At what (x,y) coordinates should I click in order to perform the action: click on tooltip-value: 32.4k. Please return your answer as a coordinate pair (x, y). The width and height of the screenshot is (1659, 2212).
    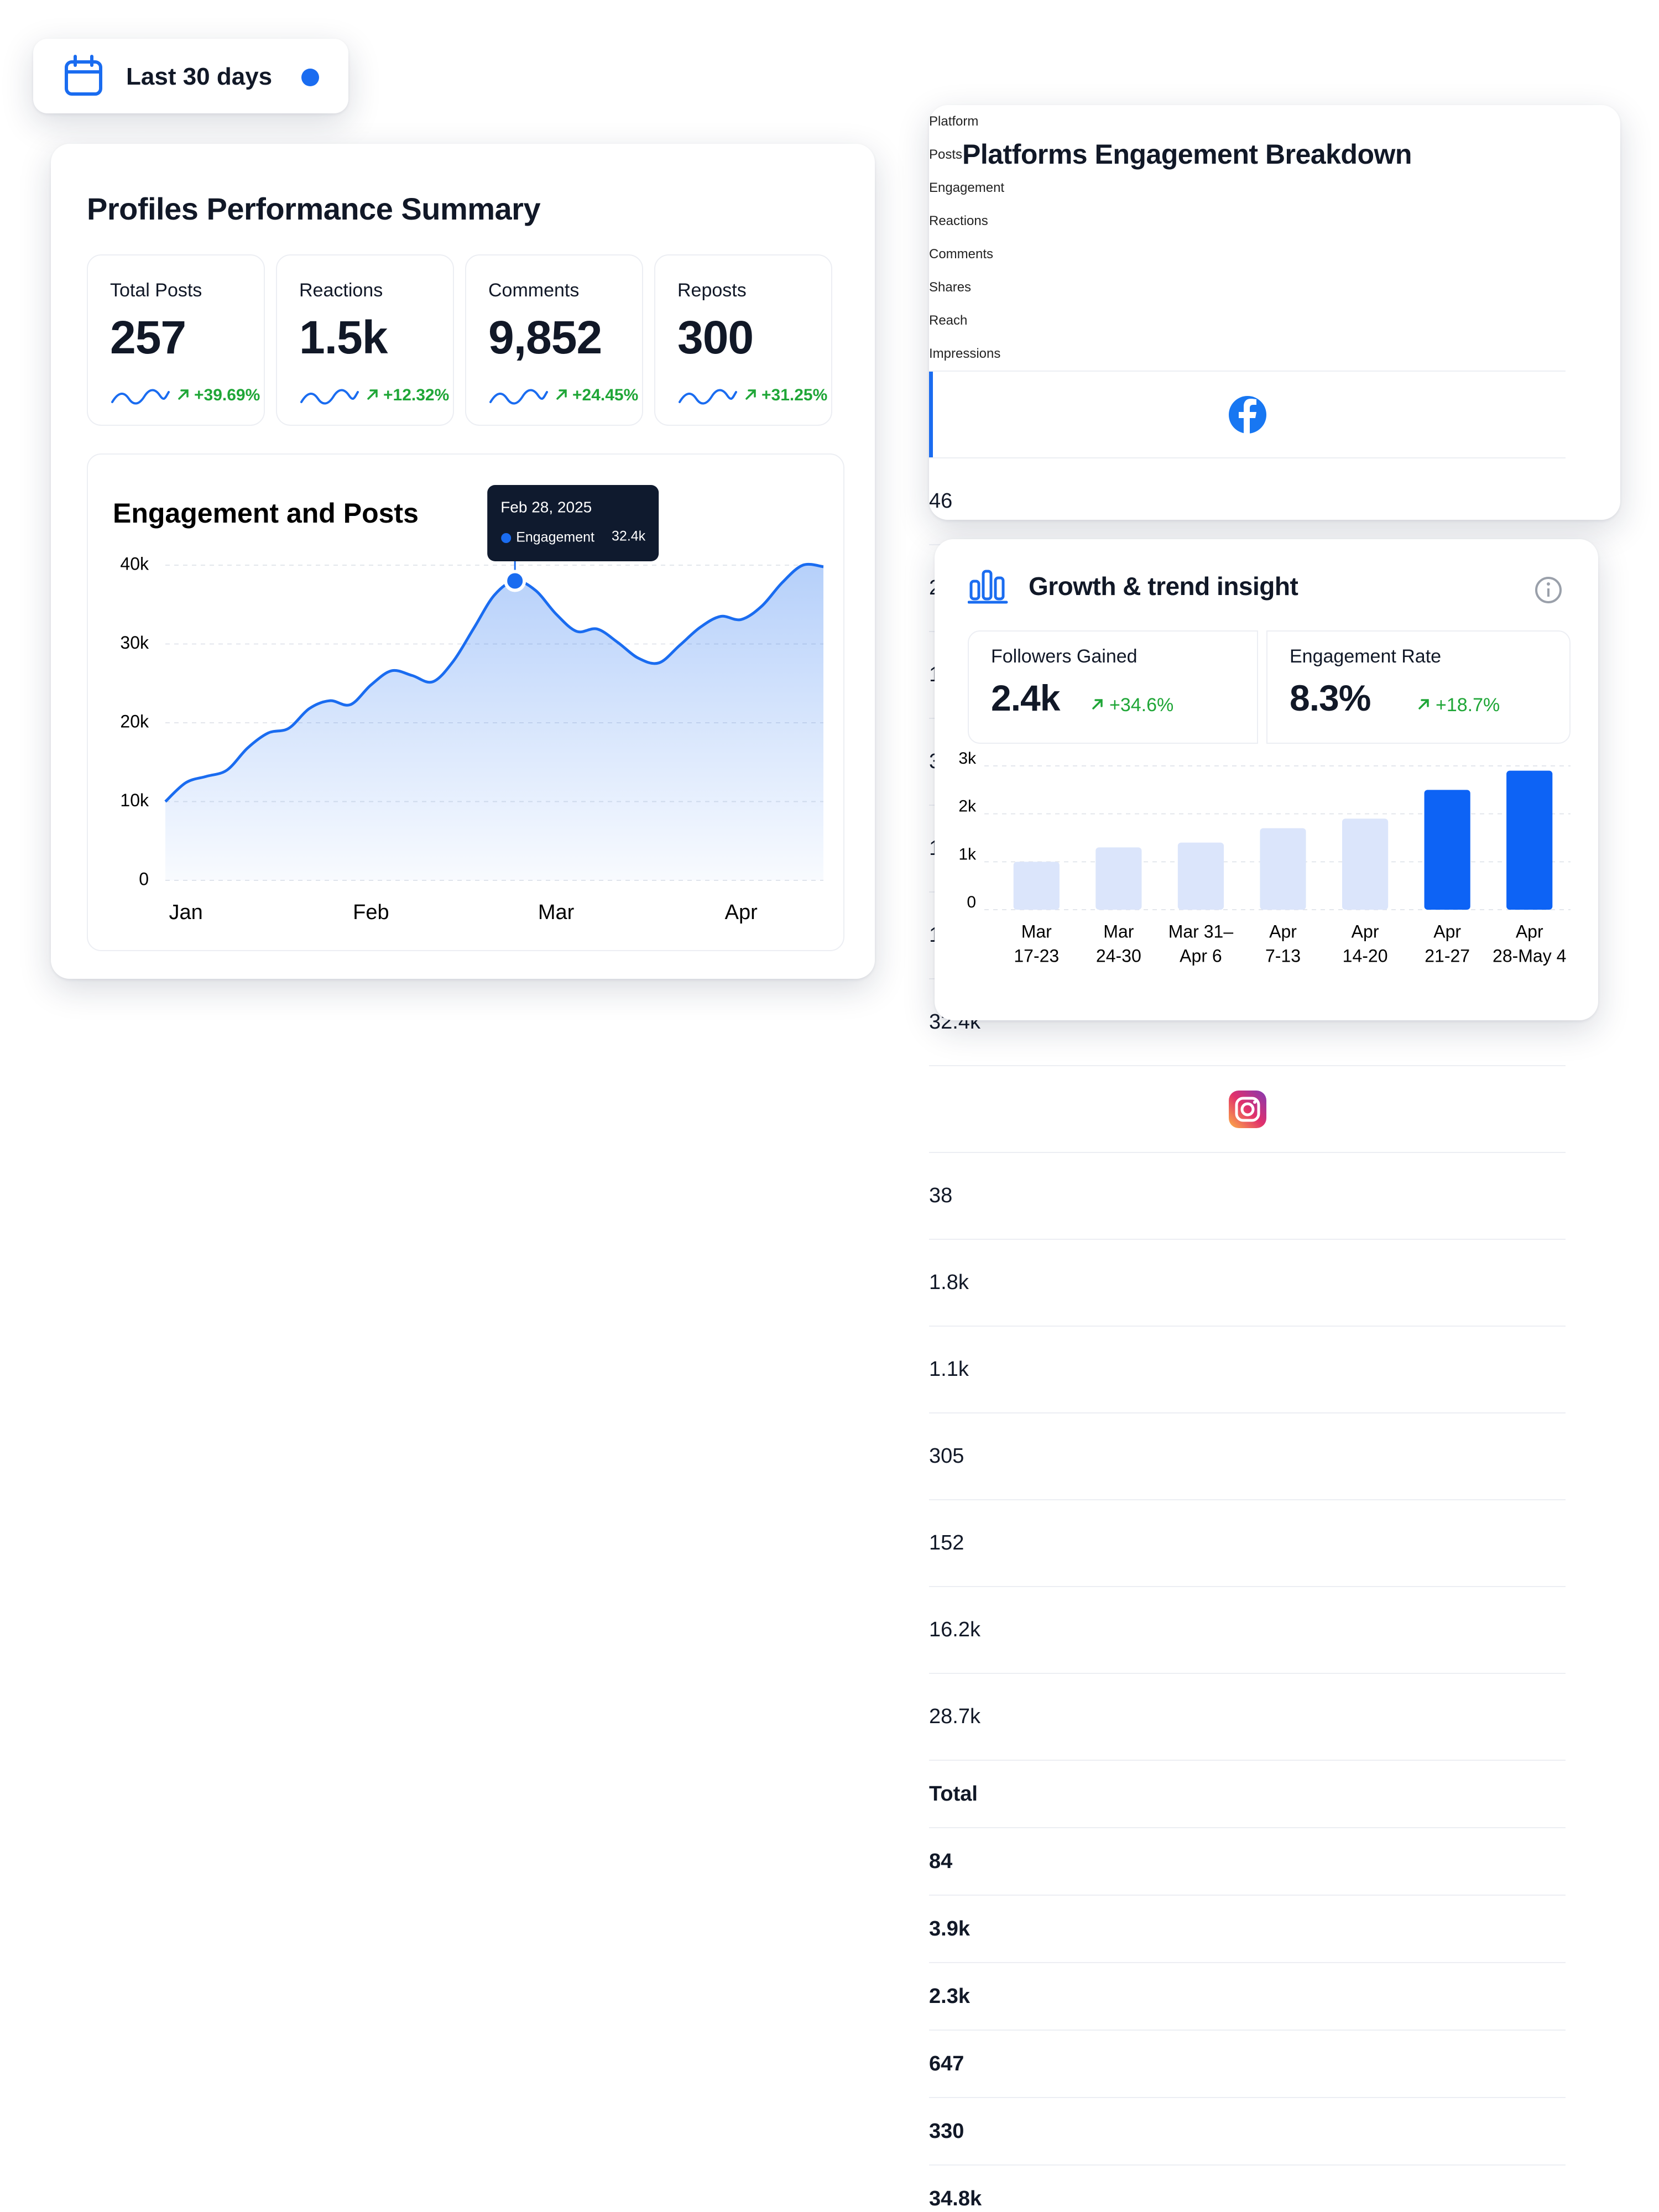
    Looking at the image, I should click on (629, 537).